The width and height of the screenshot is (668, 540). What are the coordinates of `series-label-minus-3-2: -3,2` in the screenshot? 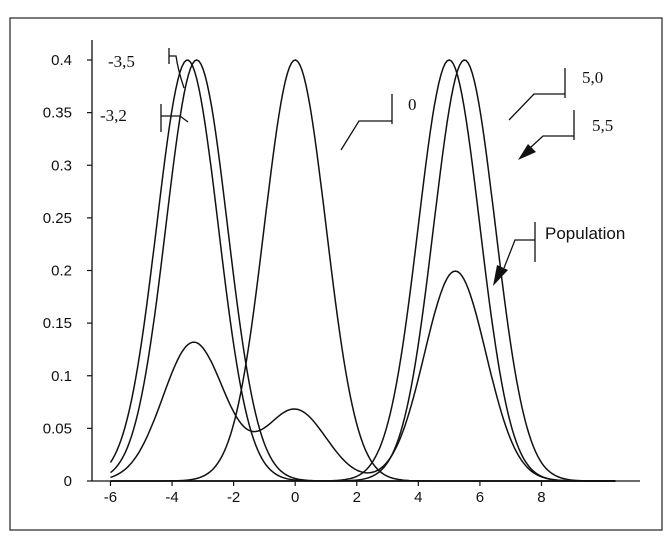 It's located at (113, 115).